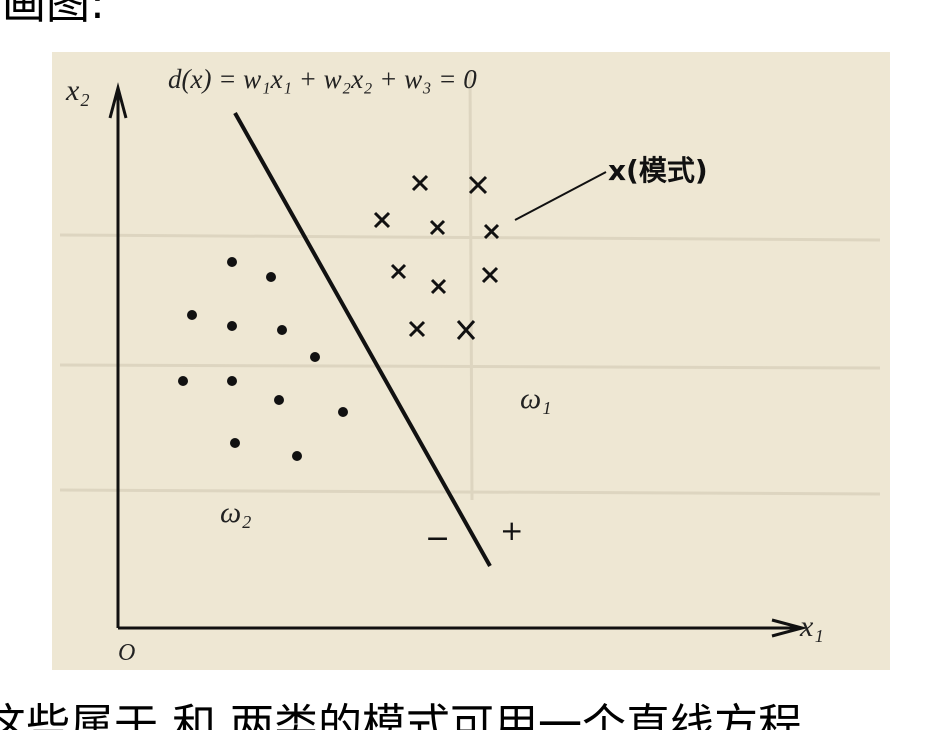 Image resolution: width=950 pixels, height=730 pixels. Describe the element at coordinates (263, 359) in the screenshot. I see `class-2-points` at that location.